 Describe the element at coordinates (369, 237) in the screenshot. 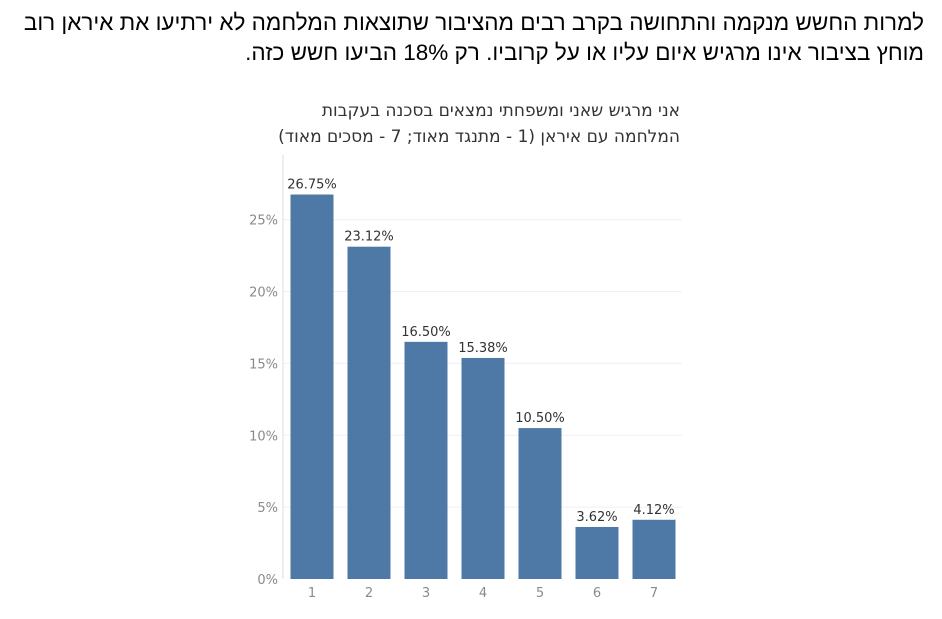

I see `data-label: 23.12%` at that location.